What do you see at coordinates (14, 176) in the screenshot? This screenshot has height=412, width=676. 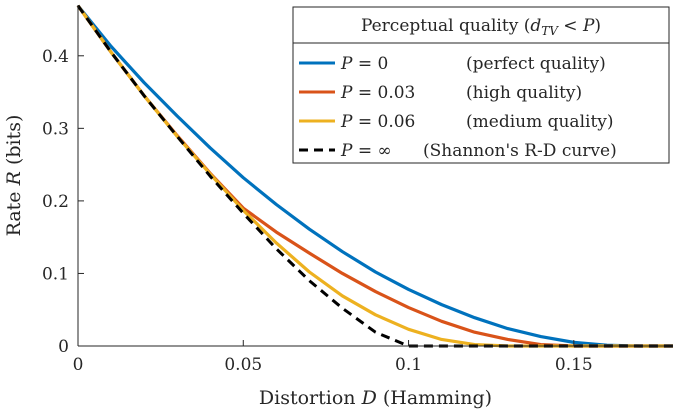 I see `y-axis-label: Rate R (bits)` at bounding box center [14, 176].